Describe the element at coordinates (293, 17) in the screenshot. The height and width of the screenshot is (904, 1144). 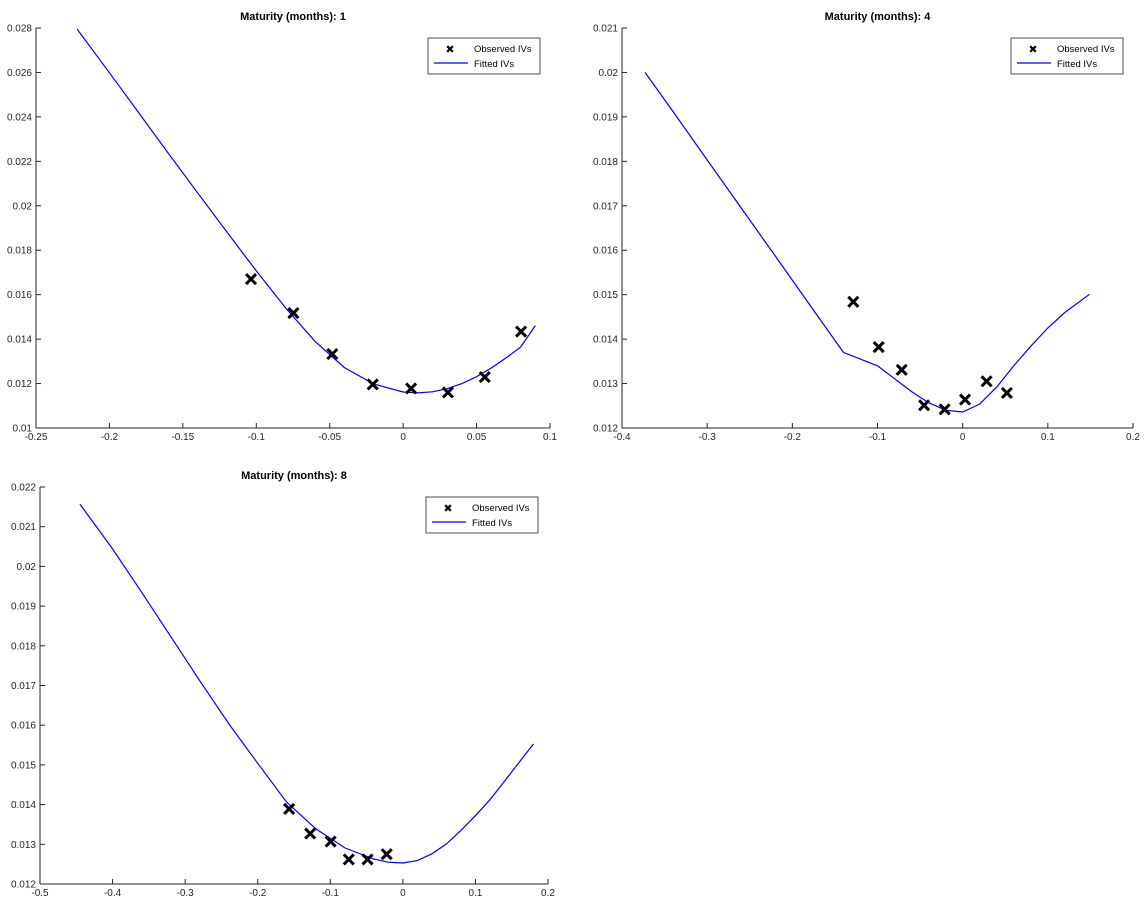
I see `subplot-title: Maturity (months): 1` at that location.